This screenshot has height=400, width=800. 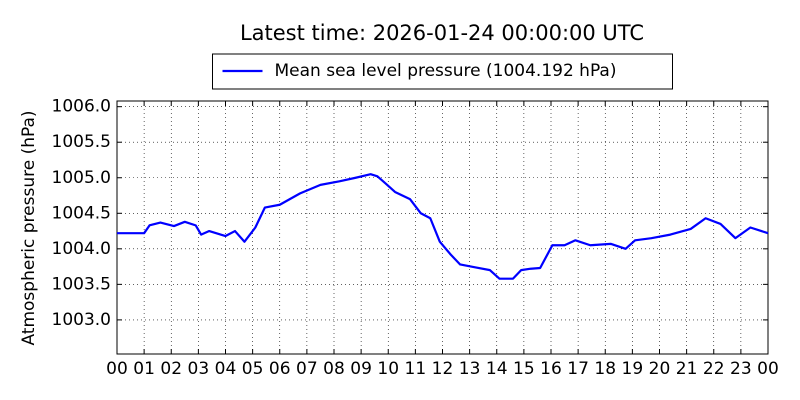 What do you see at coordinates (81, 249) in the screenshot?
I see `y-tick-label: 1004.0` at bounding box center [81, 249].